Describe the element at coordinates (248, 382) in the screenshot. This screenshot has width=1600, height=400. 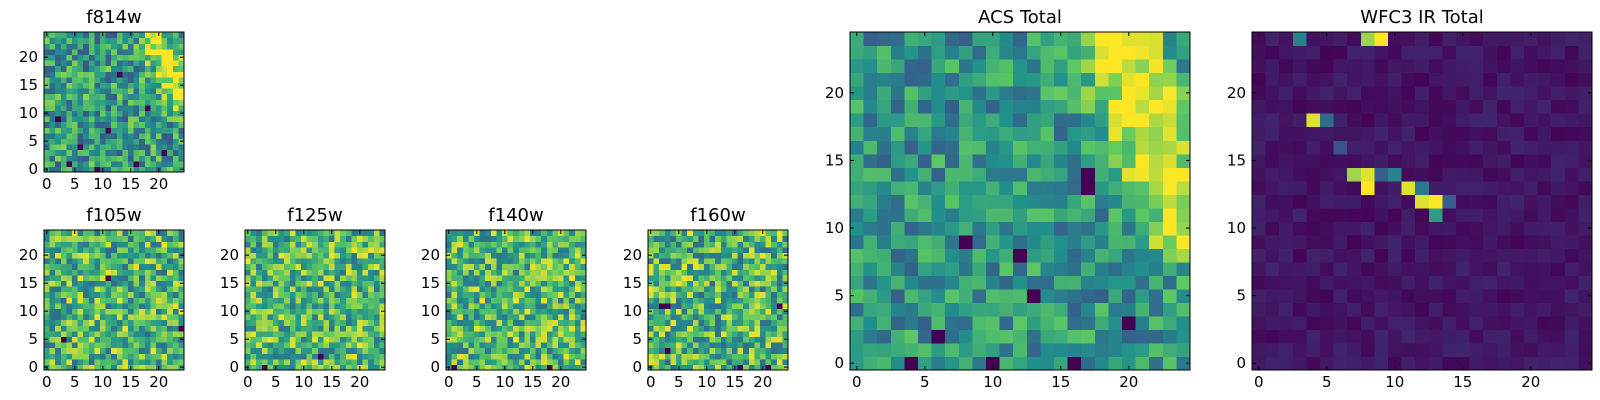
I see `x-tick-label: 0` at that location.